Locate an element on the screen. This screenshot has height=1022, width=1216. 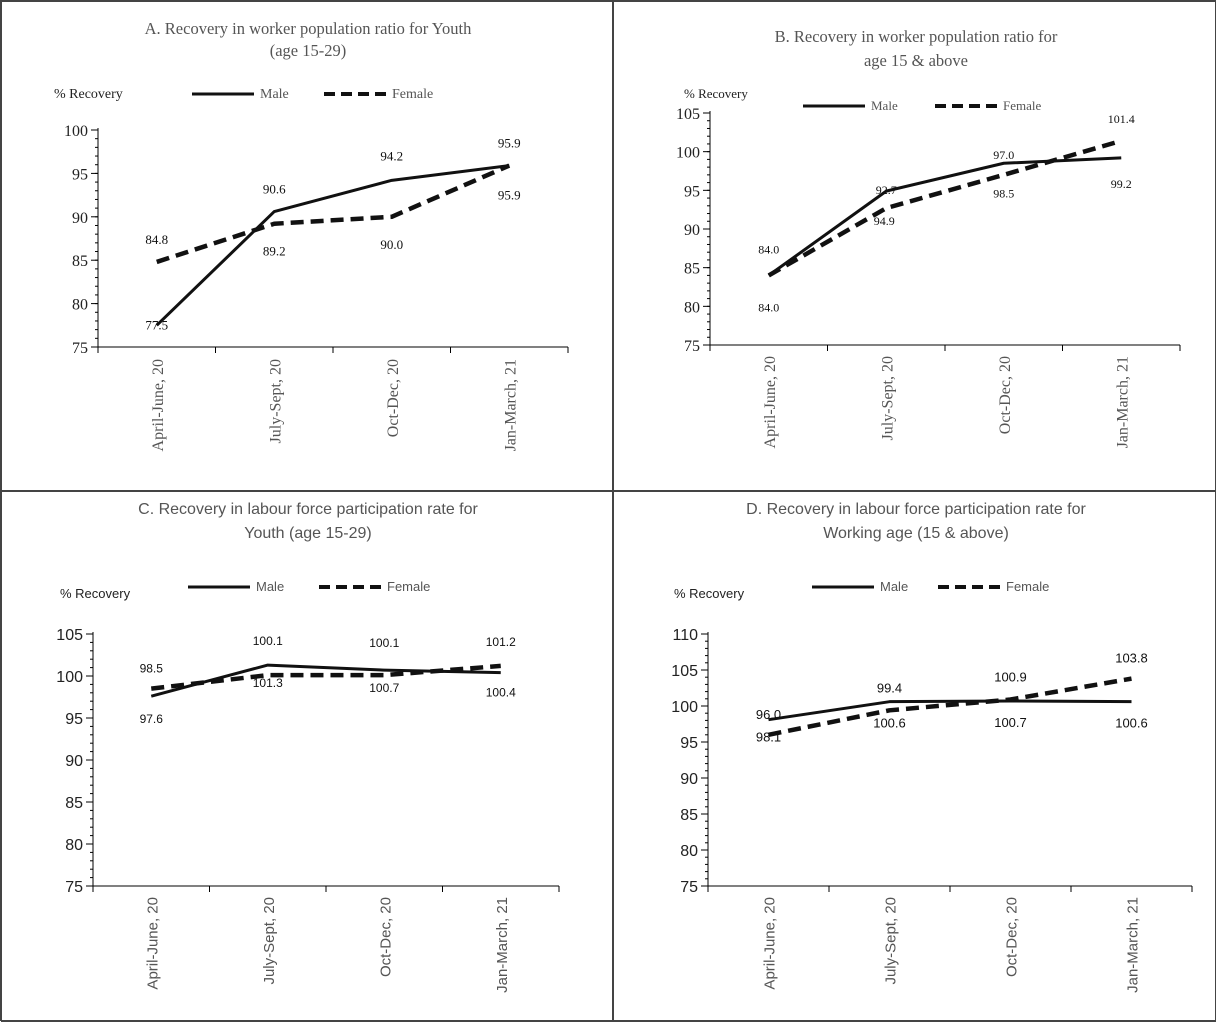
male-data-label: 94.9 is located at coordinates (884, 221).